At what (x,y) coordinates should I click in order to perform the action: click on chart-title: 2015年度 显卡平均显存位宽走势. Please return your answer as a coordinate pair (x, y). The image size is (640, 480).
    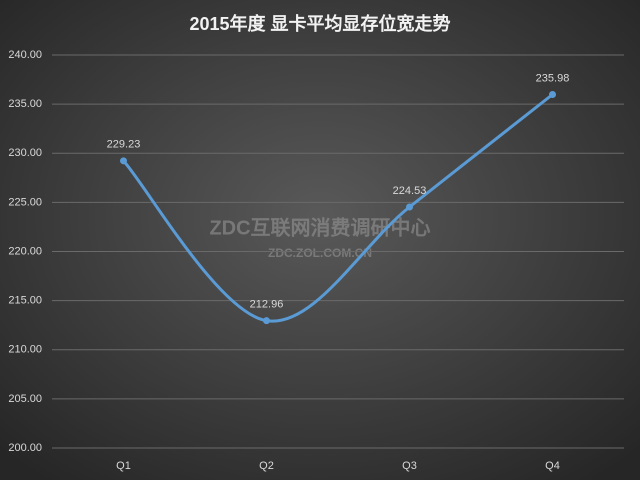
    Looking at the image, I should click on (319, 23).